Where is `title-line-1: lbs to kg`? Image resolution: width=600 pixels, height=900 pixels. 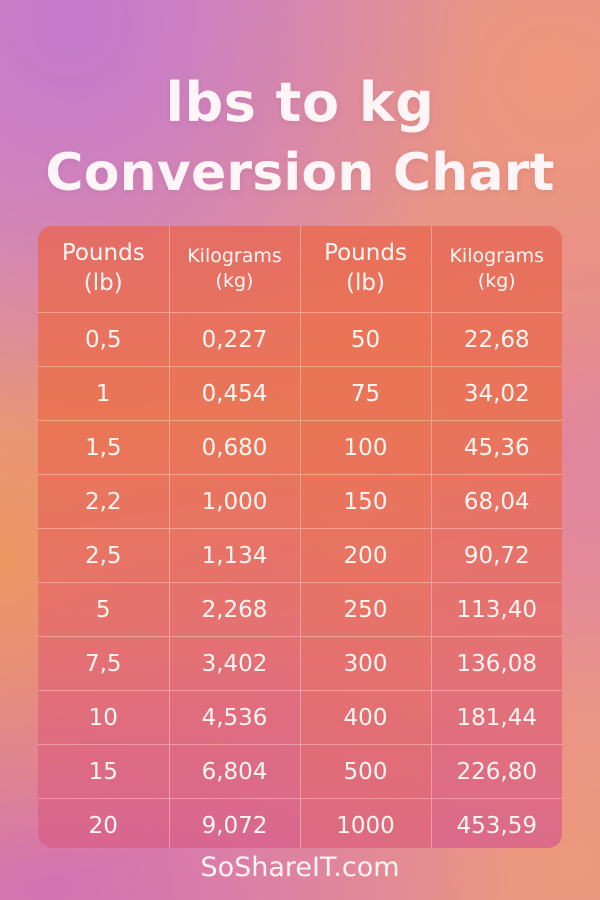 title-line-1: lbs to kg is located at coordinates (300, 103).